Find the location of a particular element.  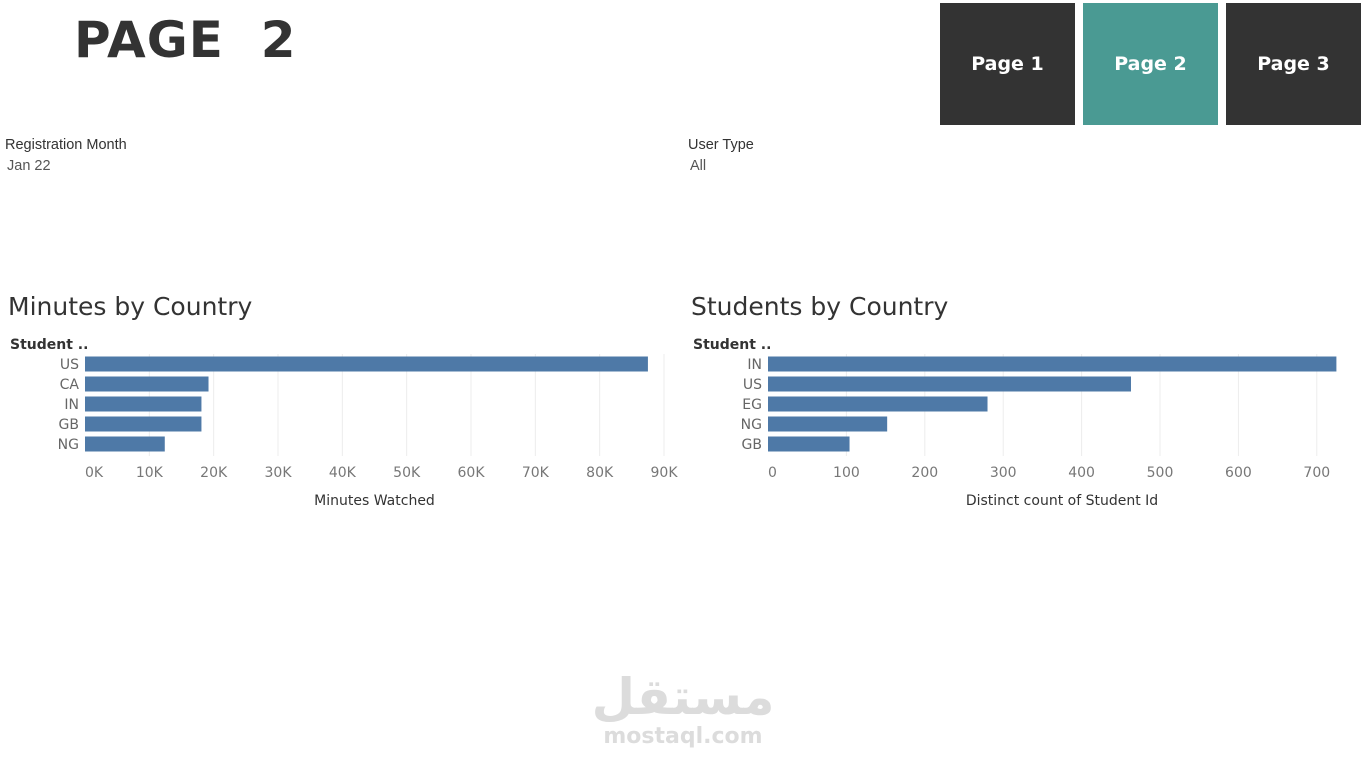

minutes-chart-title: Minutes by Country is located at coordinates (130, 306).